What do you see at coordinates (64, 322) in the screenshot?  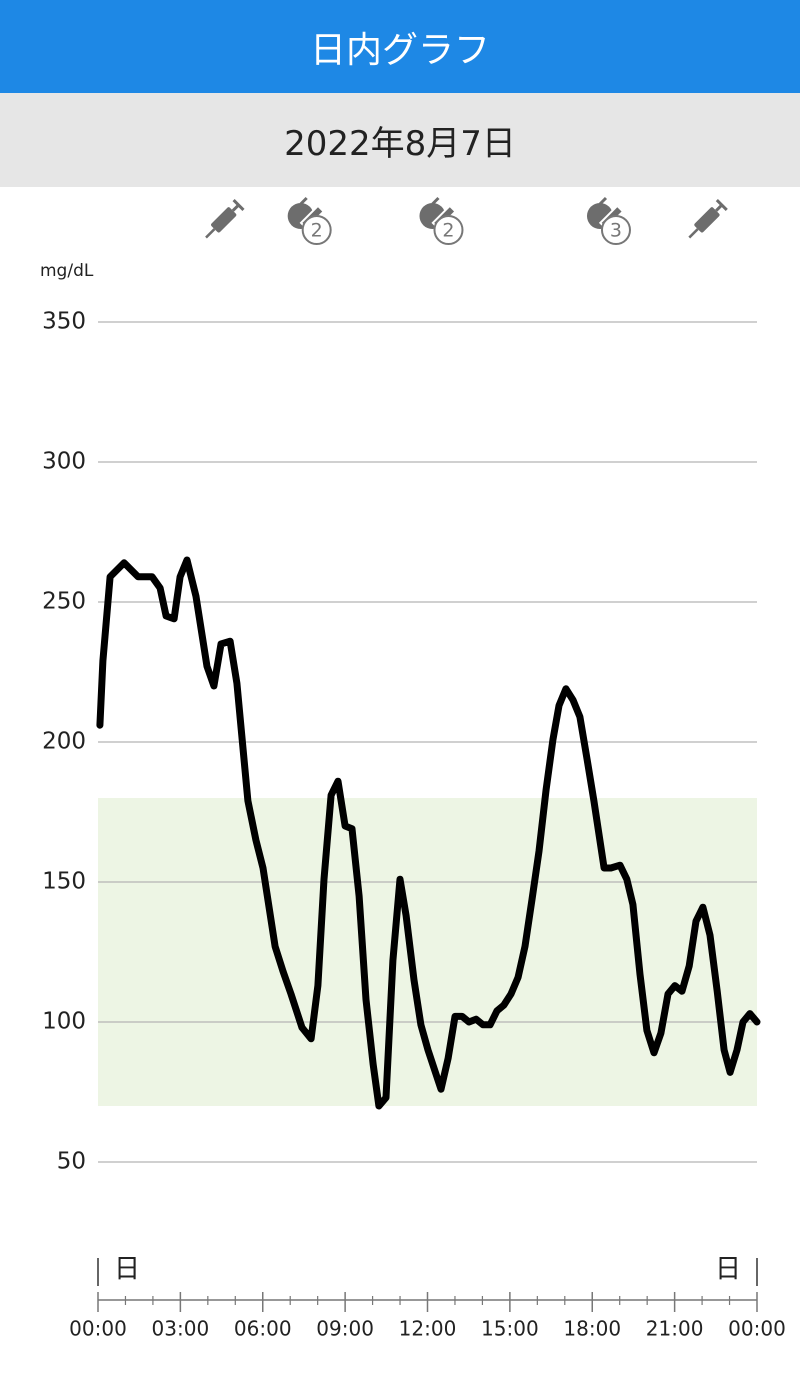 I see `y-tick-label: 350` at bounding box center [64, 322].